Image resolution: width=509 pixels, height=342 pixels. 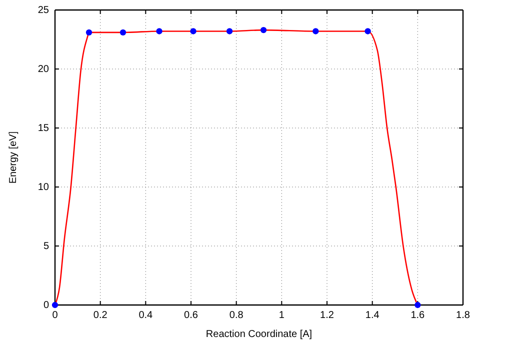 I want to click on x-tick-label: 1, so click(x=281, y=316).